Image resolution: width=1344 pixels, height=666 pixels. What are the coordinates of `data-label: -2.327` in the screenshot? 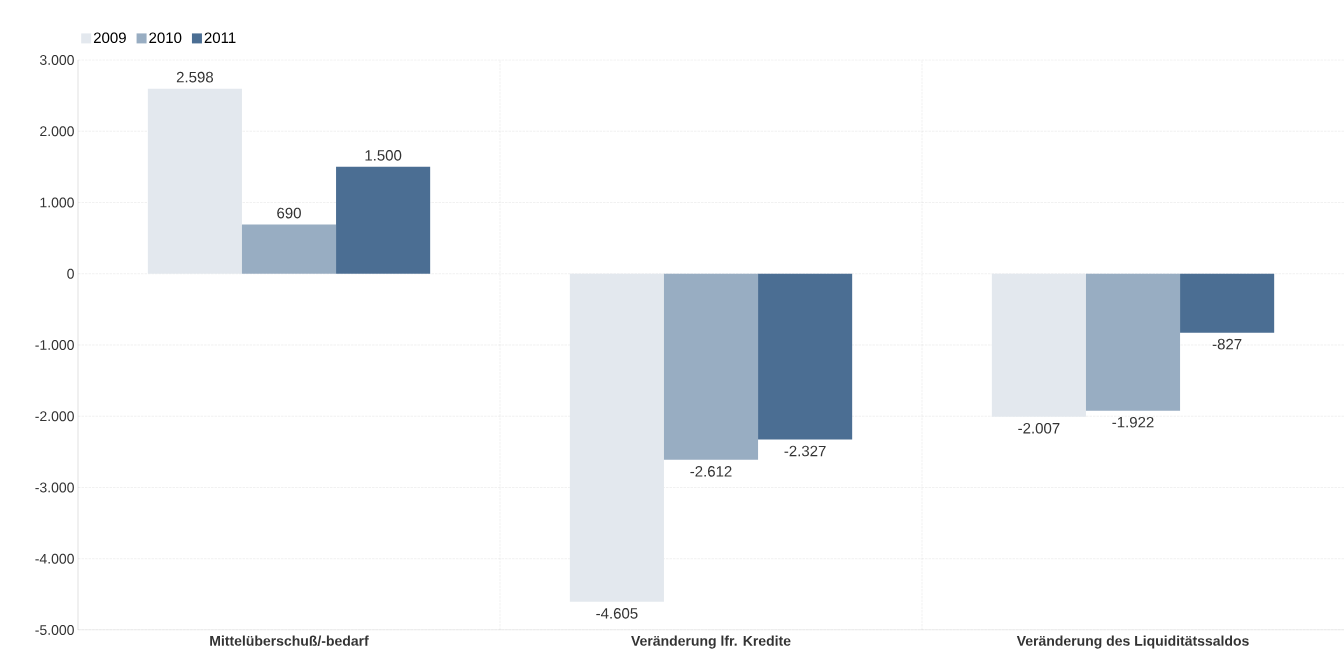 It's located at (805, 451).